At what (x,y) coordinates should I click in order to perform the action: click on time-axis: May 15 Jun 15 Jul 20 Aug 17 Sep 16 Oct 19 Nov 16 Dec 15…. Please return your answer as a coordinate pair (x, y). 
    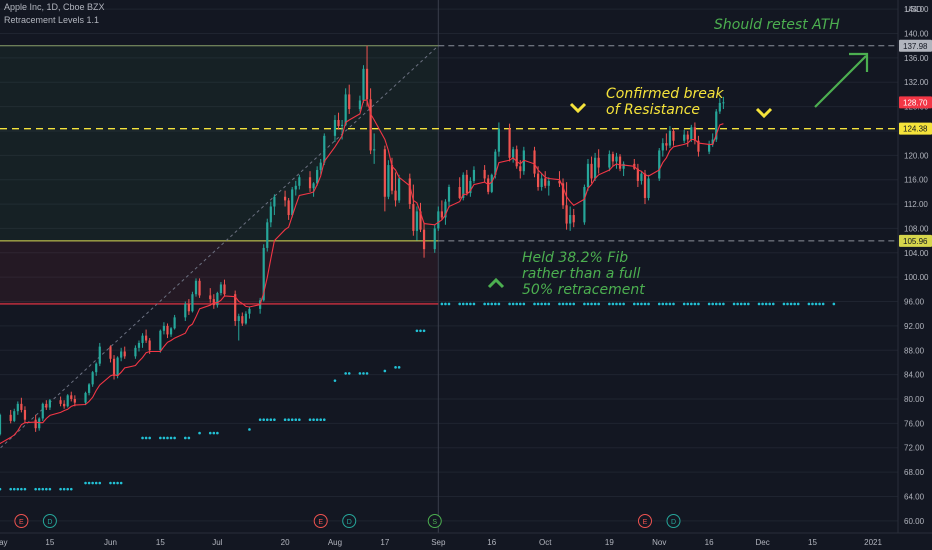
    Looking at the image, I should click on (466, 541).